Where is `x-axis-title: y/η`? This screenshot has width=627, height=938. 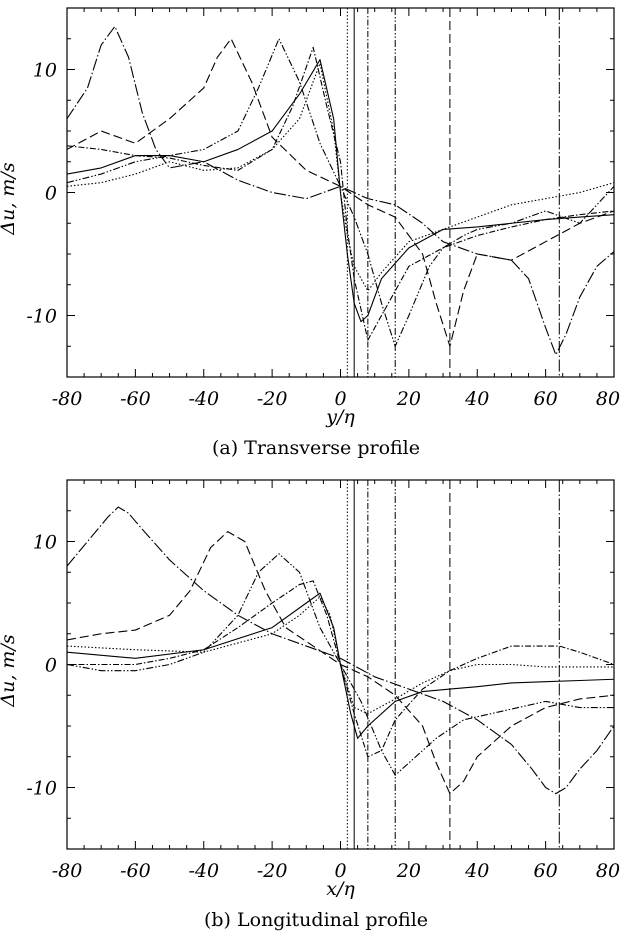 x-axis-title: y/η is located at coordinates (340, 417).